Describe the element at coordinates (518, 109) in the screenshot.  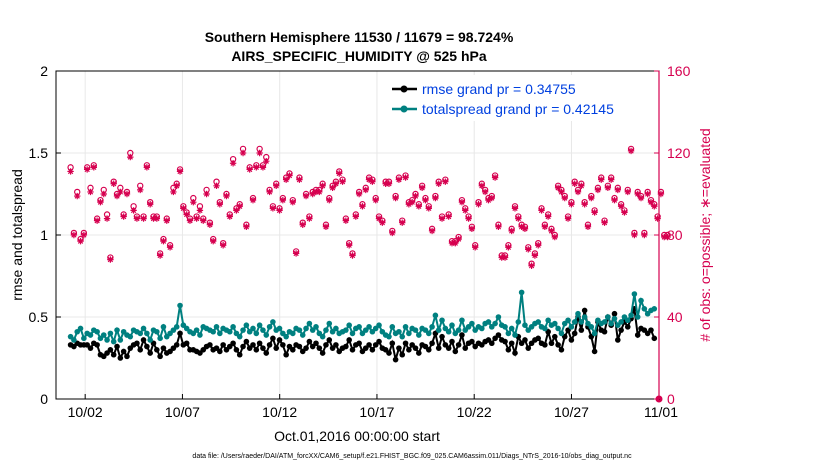
I see `legend-spread-label: totalspread grand pr = 0.42145` at that location.